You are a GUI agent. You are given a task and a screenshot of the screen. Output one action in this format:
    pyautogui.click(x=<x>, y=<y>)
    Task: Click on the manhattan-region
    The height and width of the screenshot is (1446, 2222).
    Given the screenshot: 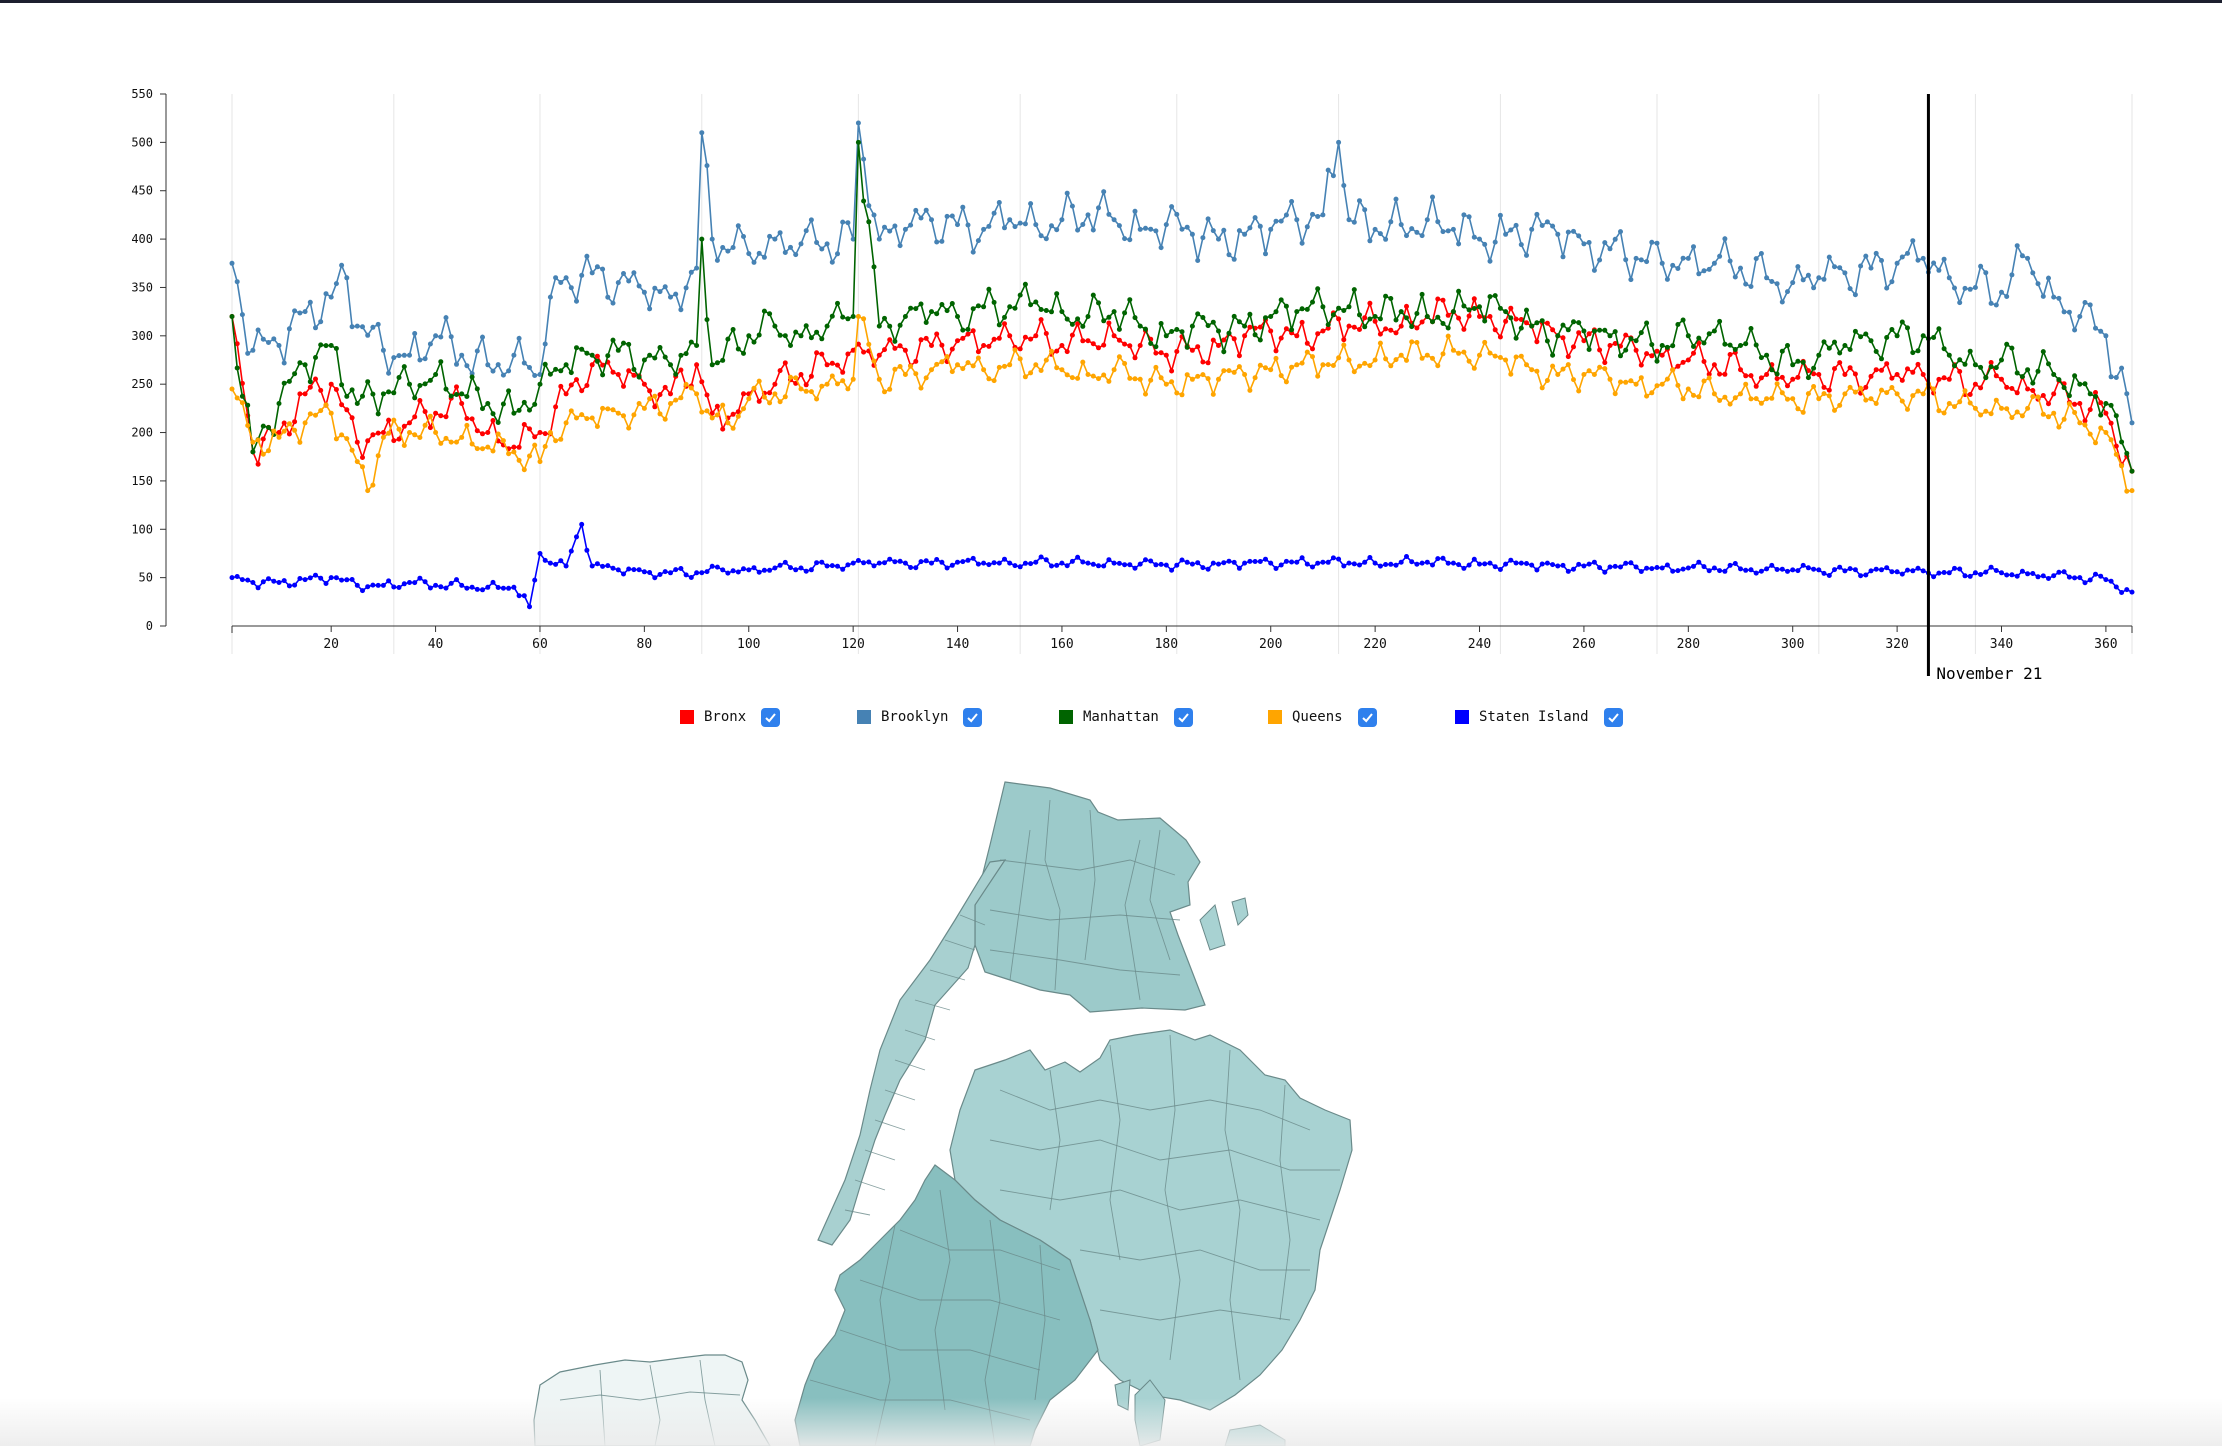 What is the action you would take?
    pyautogui.click(x=912, y=1052)
    